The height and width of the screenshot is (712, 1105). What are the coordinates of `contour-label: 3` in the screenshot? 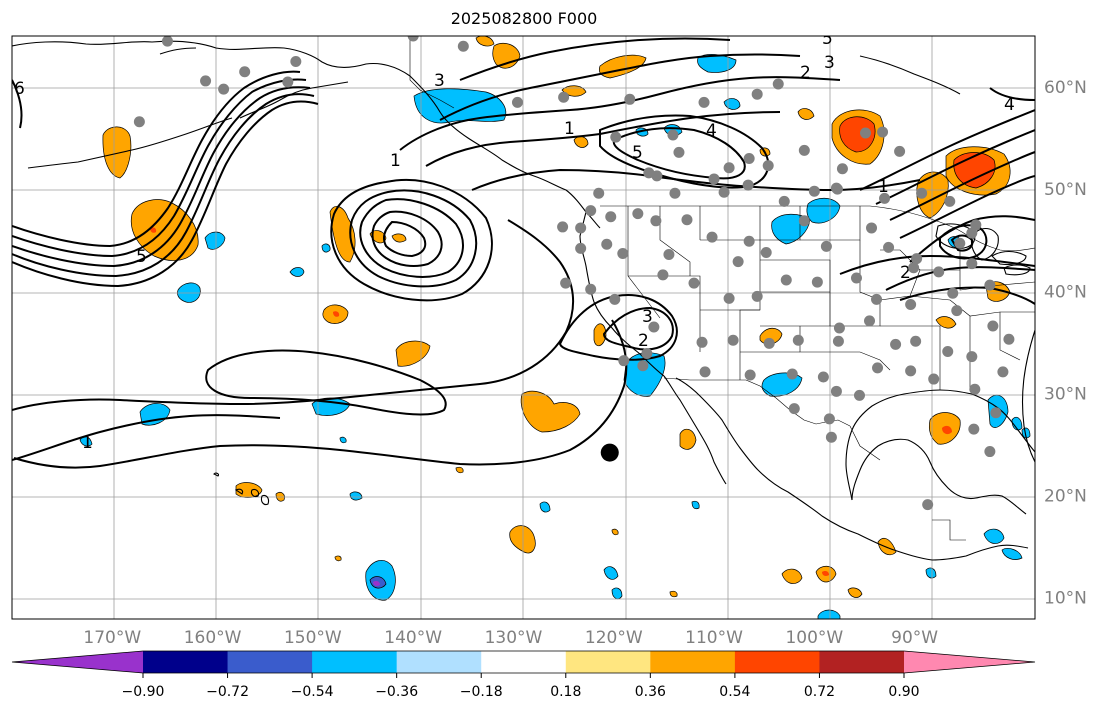 It's located at (439, 81).